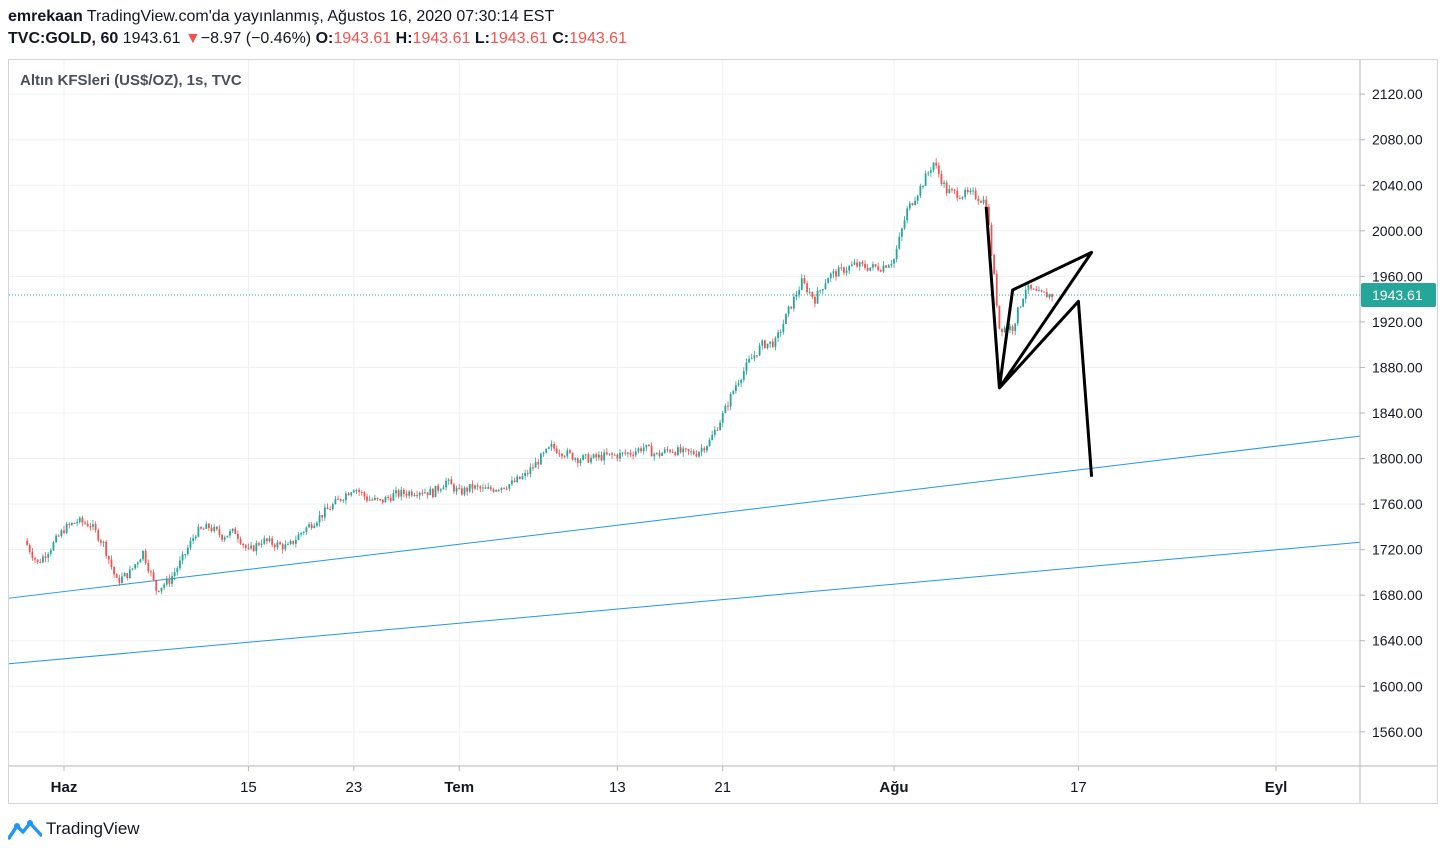  What do you see at coordinates (1397, 276) in the screenshot?
I see `price-tick-label: 1960.00` at bounding box center [1397, 276].